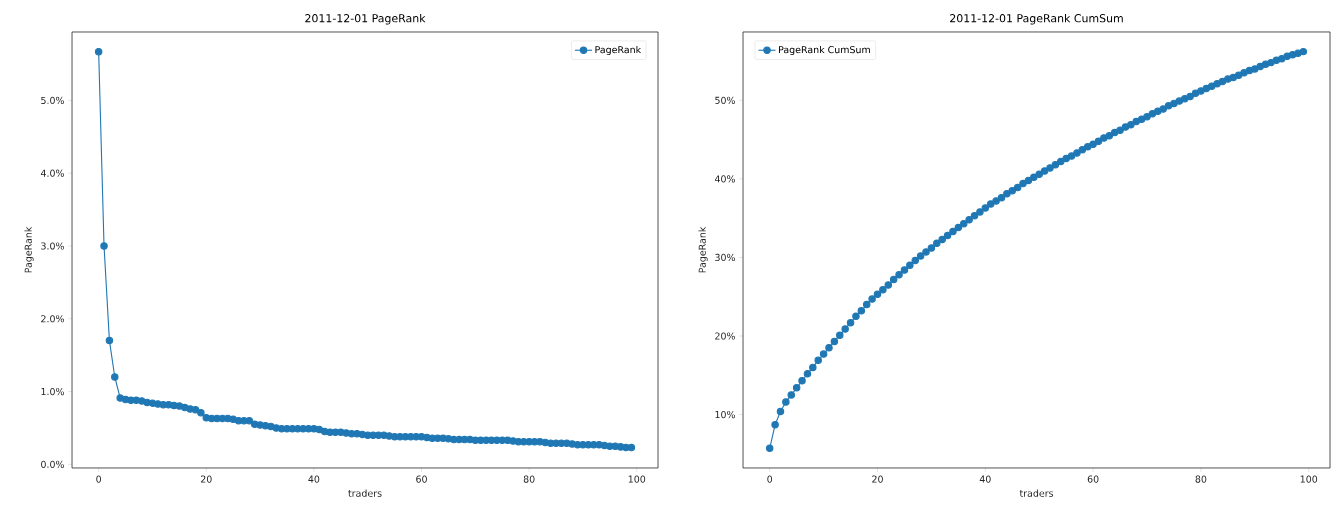 This screenshot has height=508, width=1341. What do you see at coordinates (618, 50) in the screenshot?
I see `legend-label: PageRank` at bounding box center [618, 50].